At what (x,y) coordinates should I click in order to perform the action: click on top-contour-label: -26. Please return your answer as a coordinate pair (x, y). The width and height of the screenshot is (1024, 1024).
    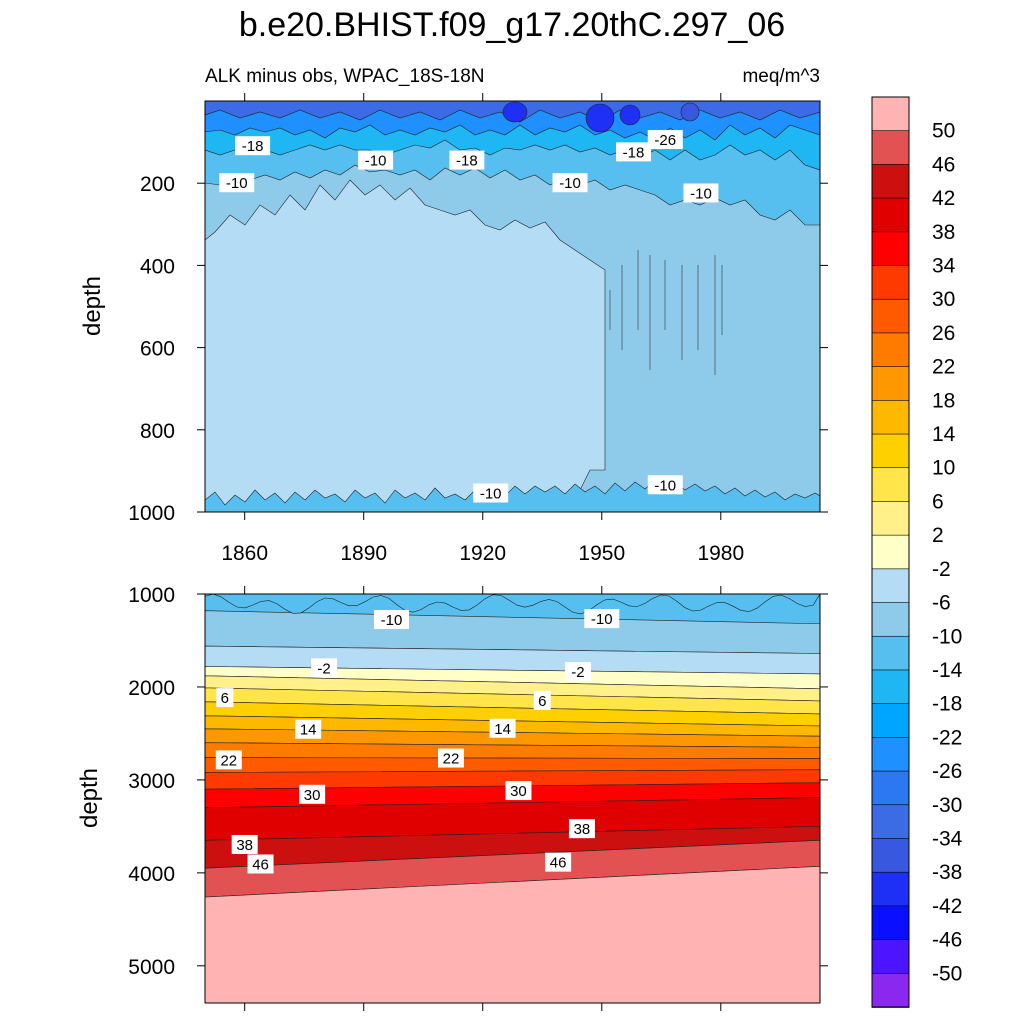
    Looking at the image, I should click on (665, 140).